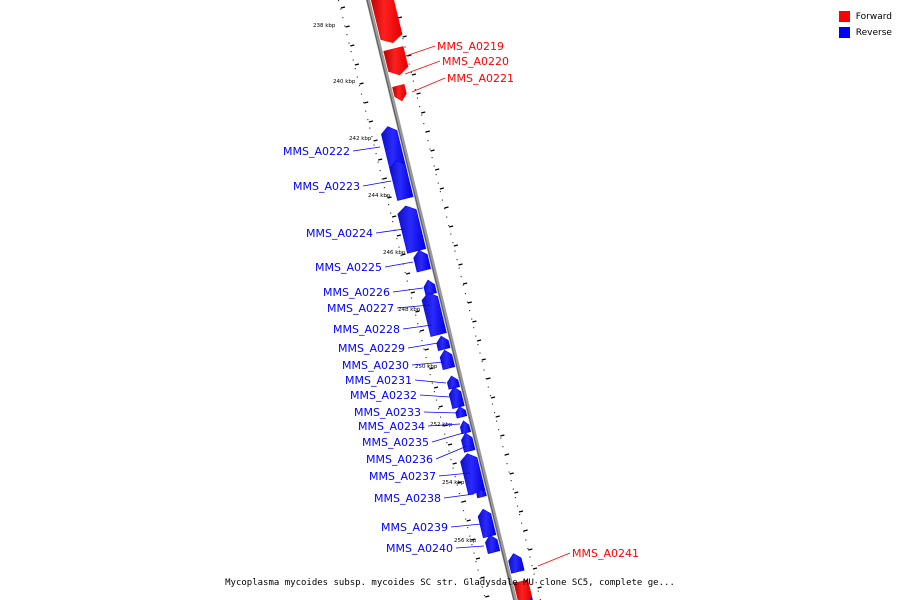 The width and height of the screenshot is (900, 600). What do you see at coordinates (465, 427) in the screenshot?
I see `gene-arrow-mms-a0233` at bounding box center [465, 427].